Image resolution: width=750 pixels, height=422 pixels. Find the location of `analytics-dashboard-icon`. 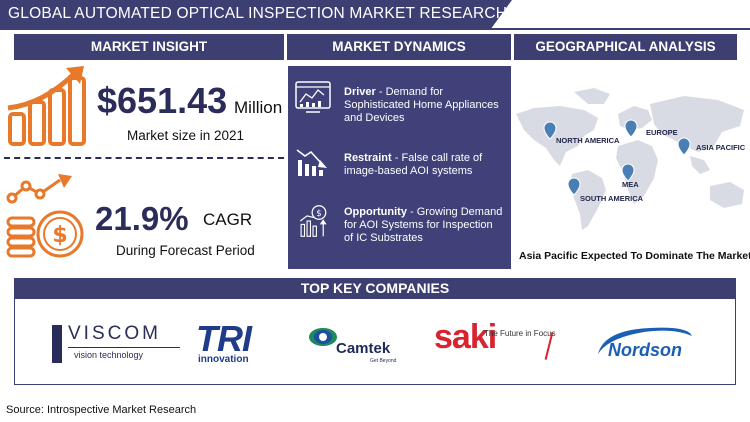

analytics-dashboard-icon is located at coordinates (313, 97).